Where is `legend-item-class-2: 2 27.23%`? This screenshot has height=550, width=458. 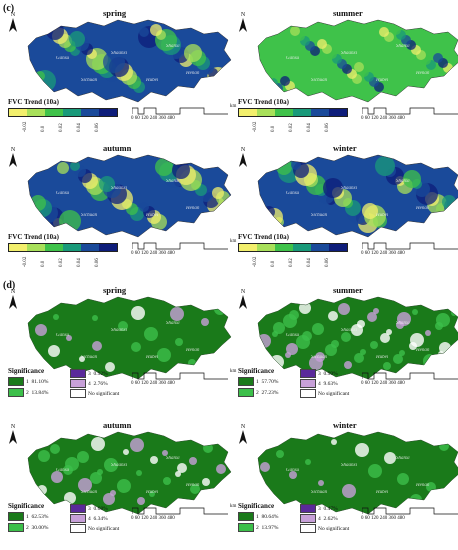 legend-item-class-2: 2 27.23% is located at coordinates (258, 392).